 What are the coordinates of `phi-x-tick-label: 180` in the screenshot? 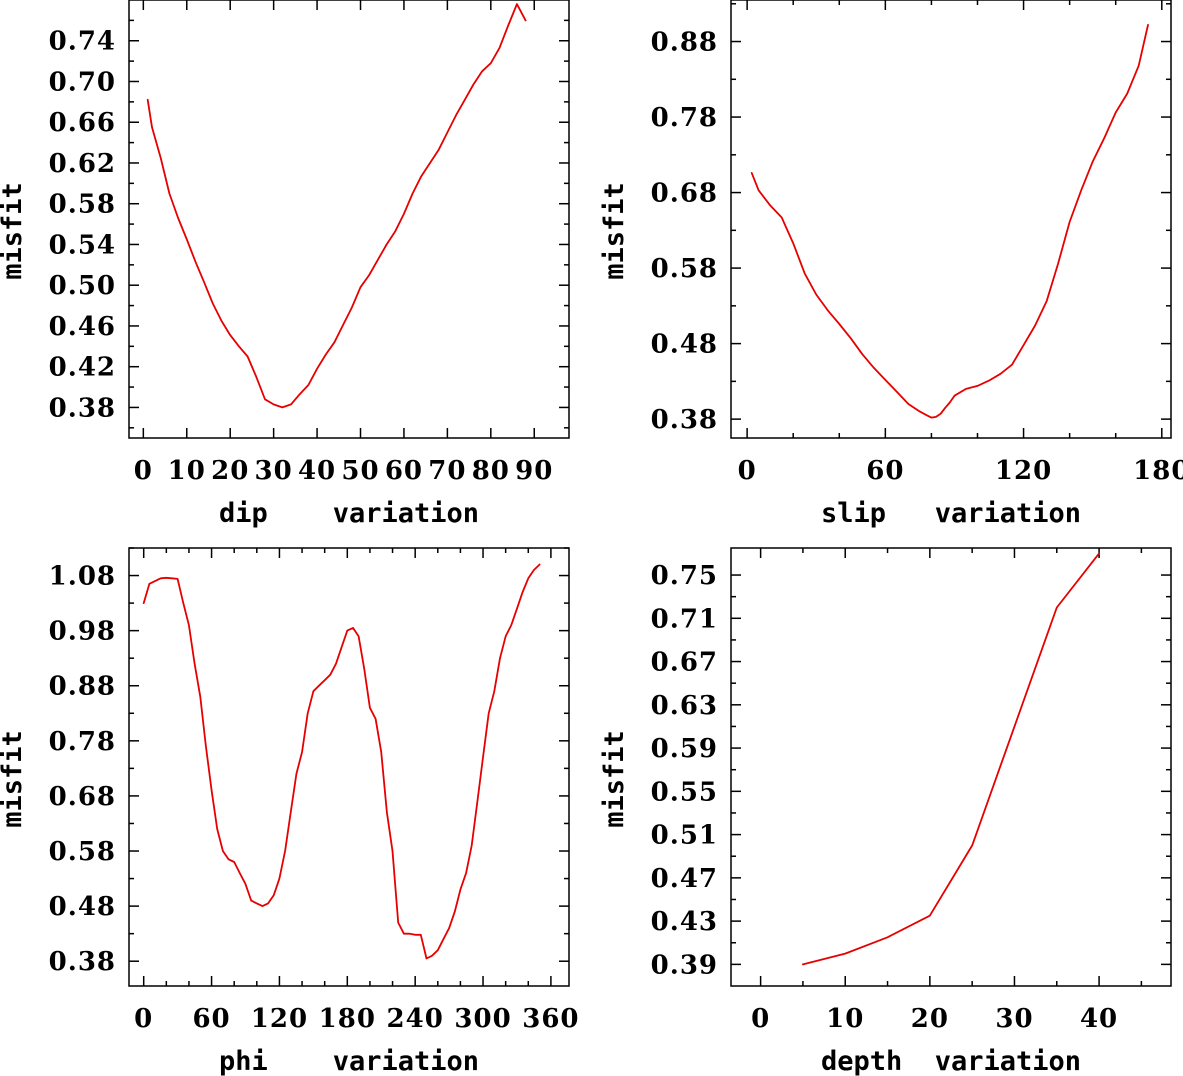 It's located at (347, 1019).